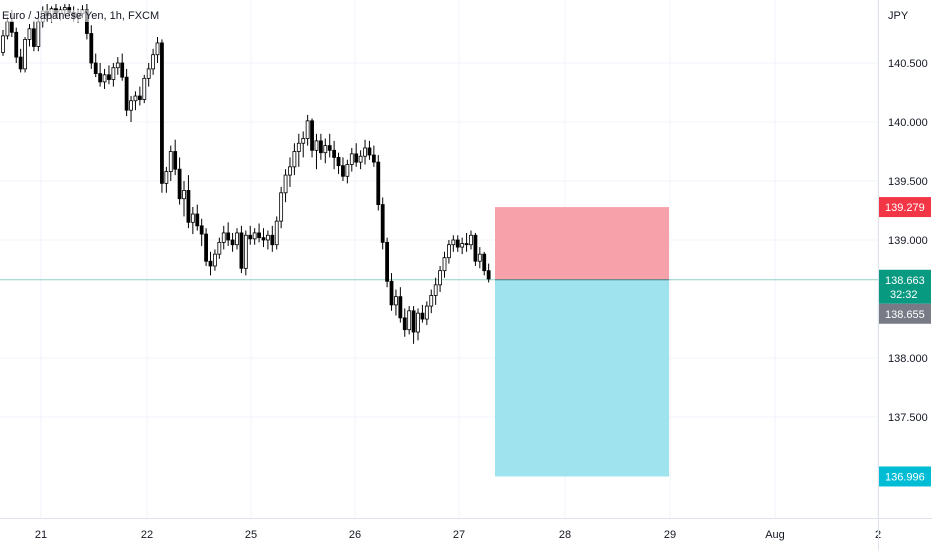 The image size is (932, 550). Describe the element at coordinates (908, 418) in the screenshot. I see `y-tick-label: 137.500` at that location.